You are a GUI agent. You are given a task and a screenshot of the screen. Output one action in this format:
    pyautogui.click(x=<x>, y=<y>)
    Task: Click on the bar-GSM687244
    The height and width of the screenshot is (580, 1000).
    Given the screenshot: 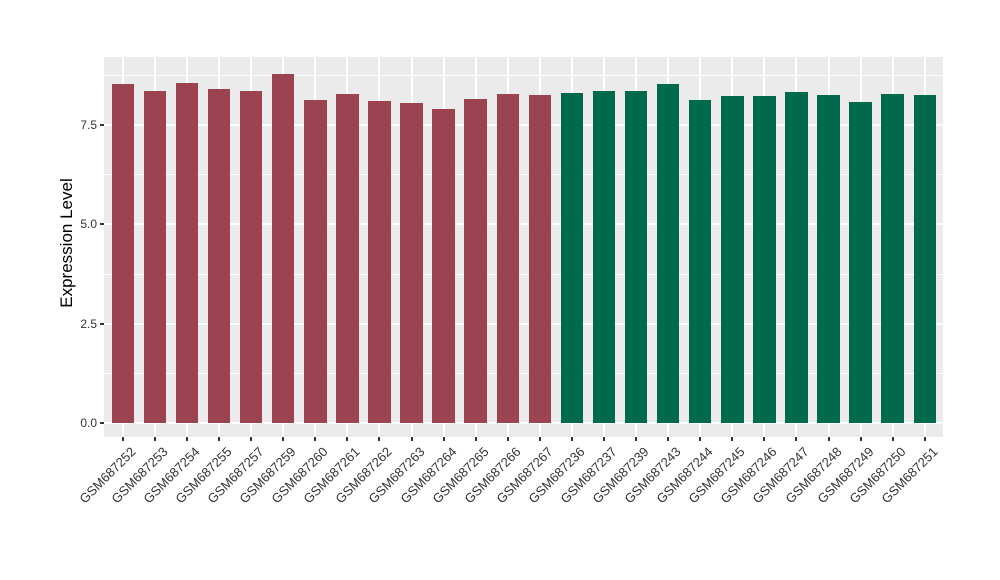 What is the action you would take?
    pyautogui.click(x=700, y=261)
    